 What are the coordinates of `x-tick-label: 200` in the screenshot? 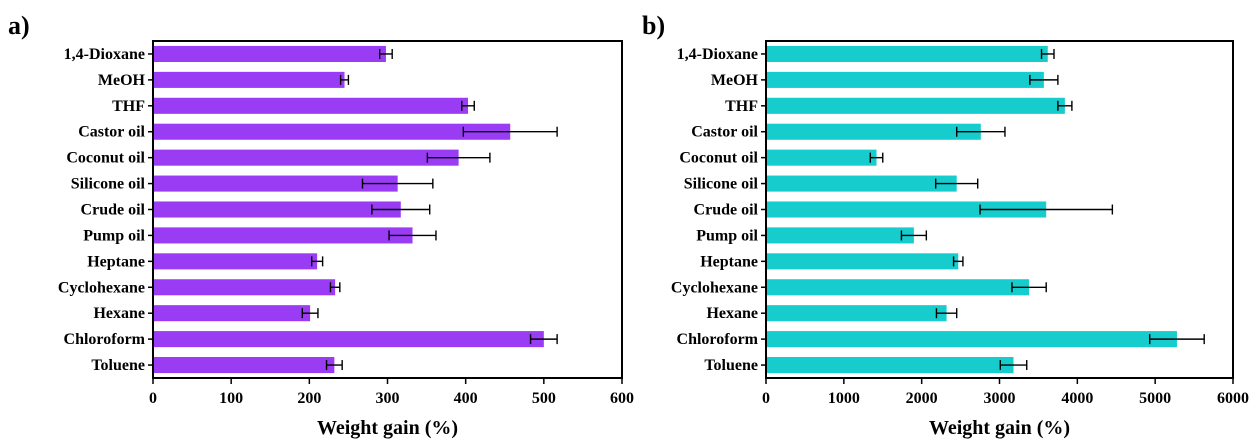 It's located at (309, 398).